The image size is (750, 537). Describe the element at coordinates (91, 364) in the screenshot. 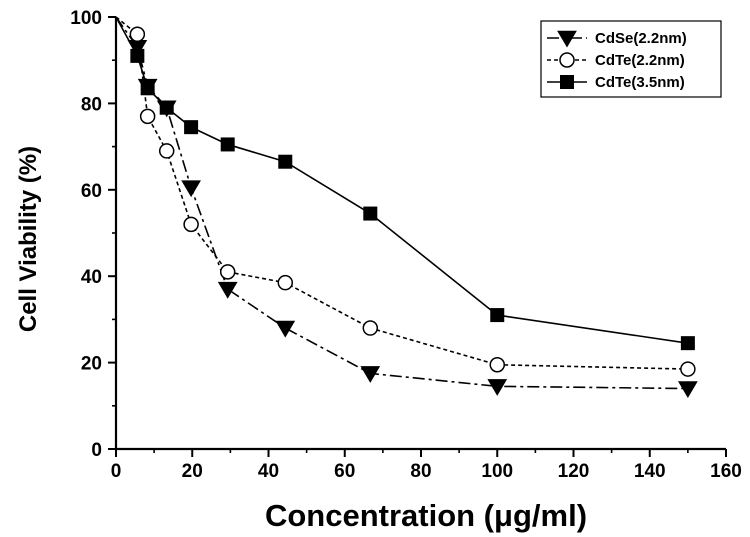

I see `y-tick-label: 20` at that location.